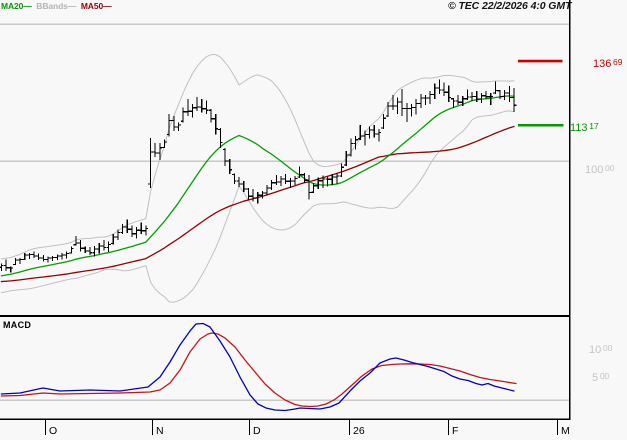 The height and width of the screenshot is (440, 627). What do you see at coordinates (601, 378) in the screenshot?
I see `macd-grid-label: 5 00` at bounding box center [601, 378].